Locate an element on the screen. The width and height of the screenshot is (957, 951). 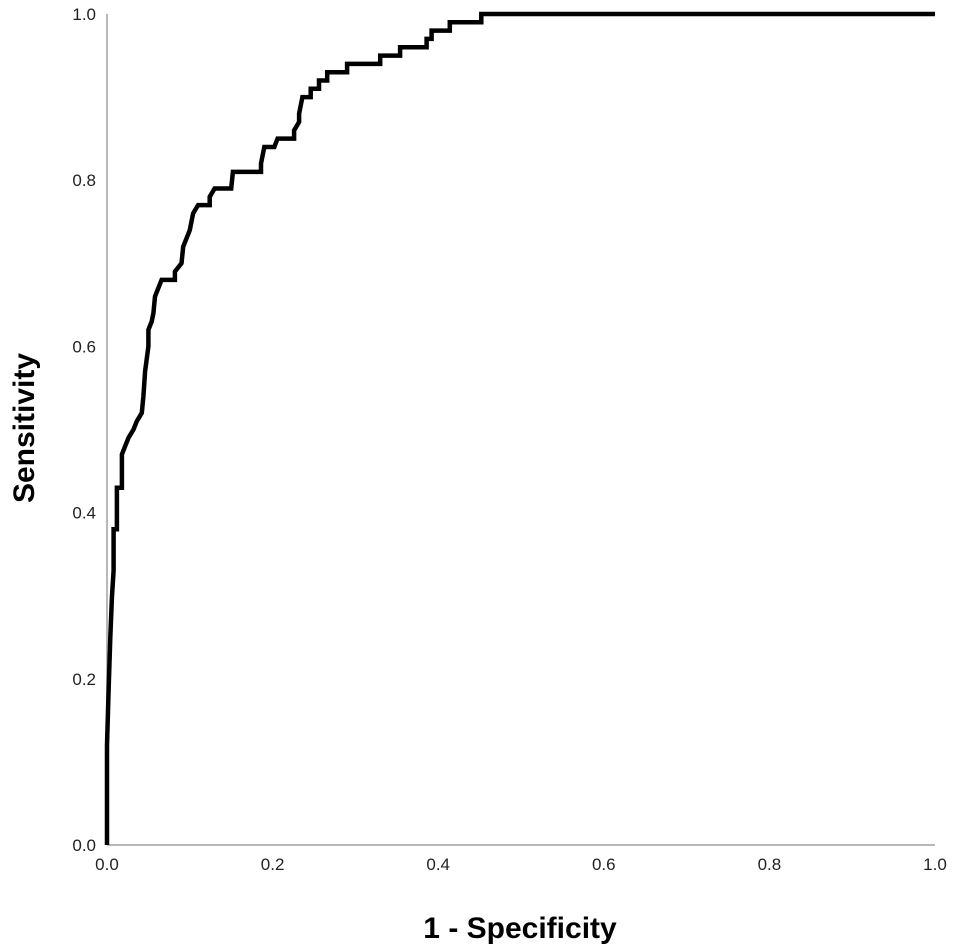
y-tick-label: 0.0 is located at coordinates (84, 845).